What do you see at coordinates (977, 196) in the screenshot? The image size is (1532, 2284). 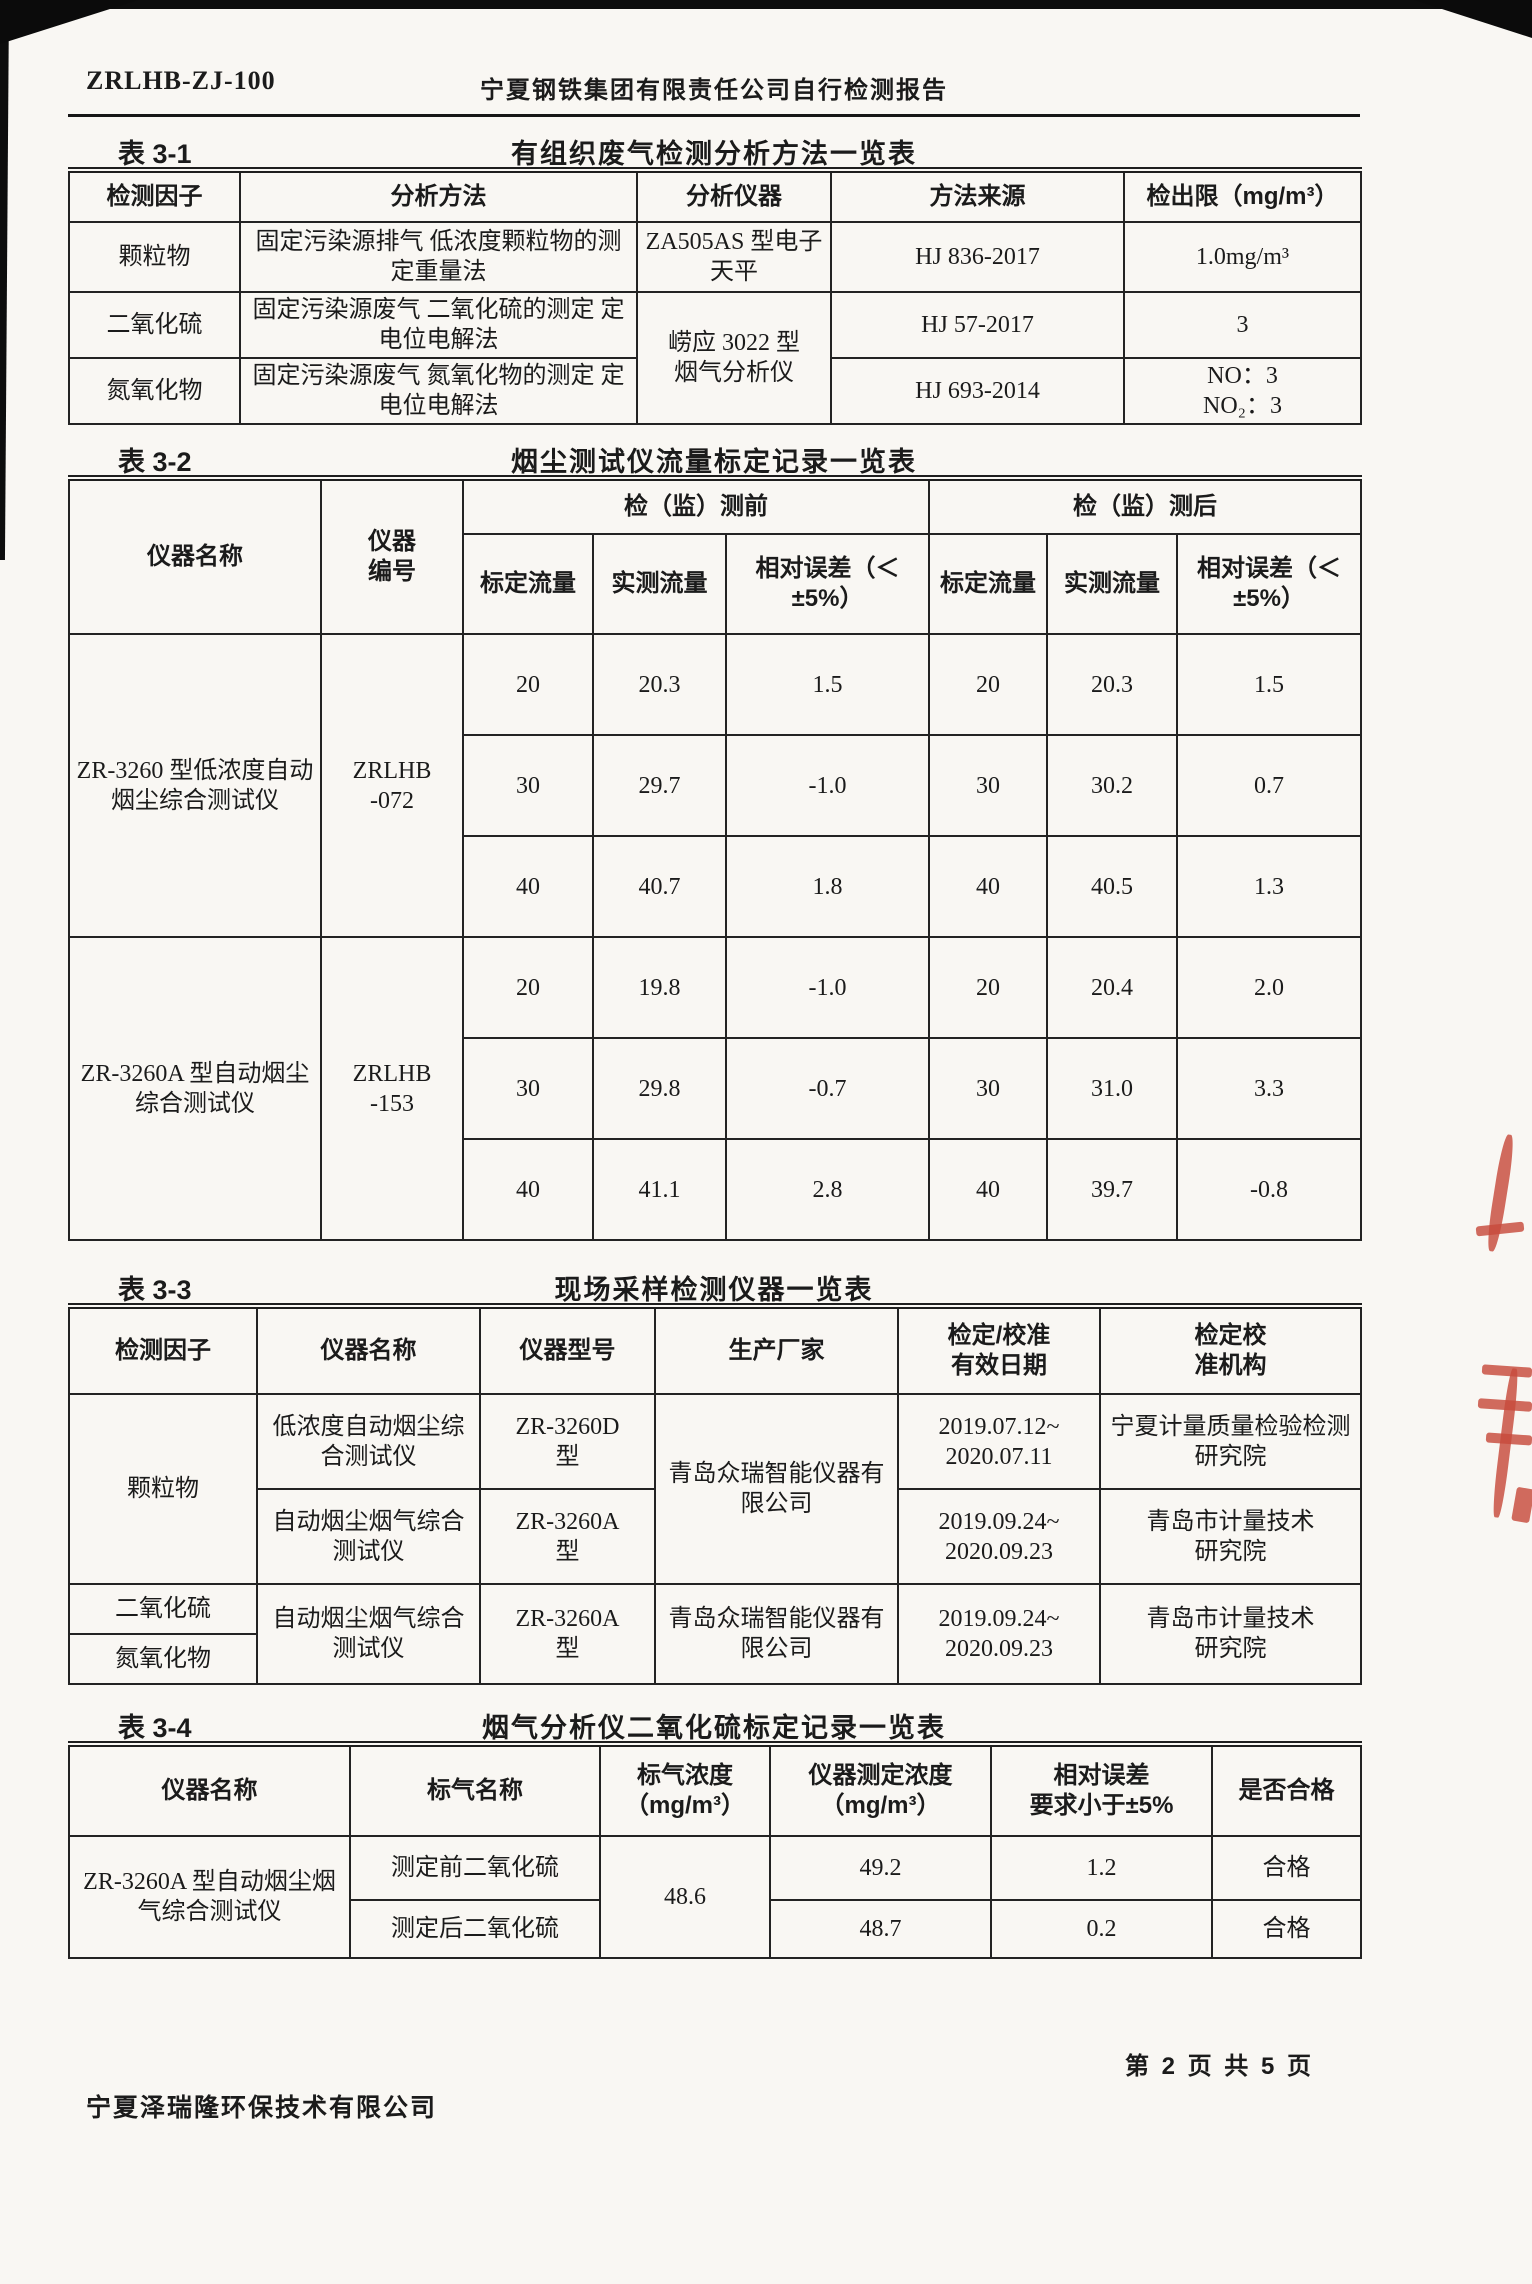 I see `header-cell: 方法来源` at bounding box center [977, 196].